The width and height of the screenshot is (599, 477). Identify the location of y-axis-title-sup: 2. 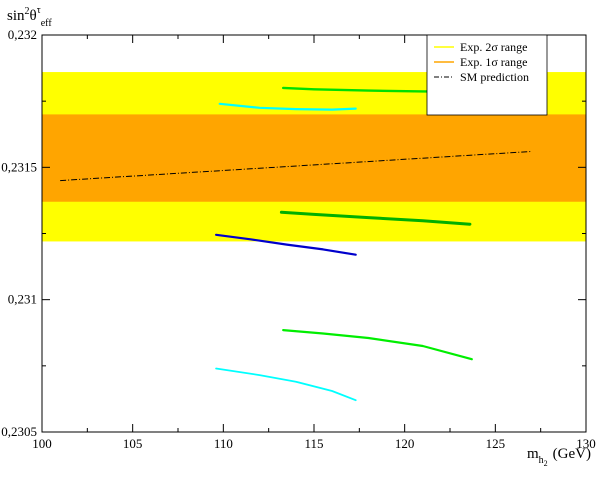
(27, 11).